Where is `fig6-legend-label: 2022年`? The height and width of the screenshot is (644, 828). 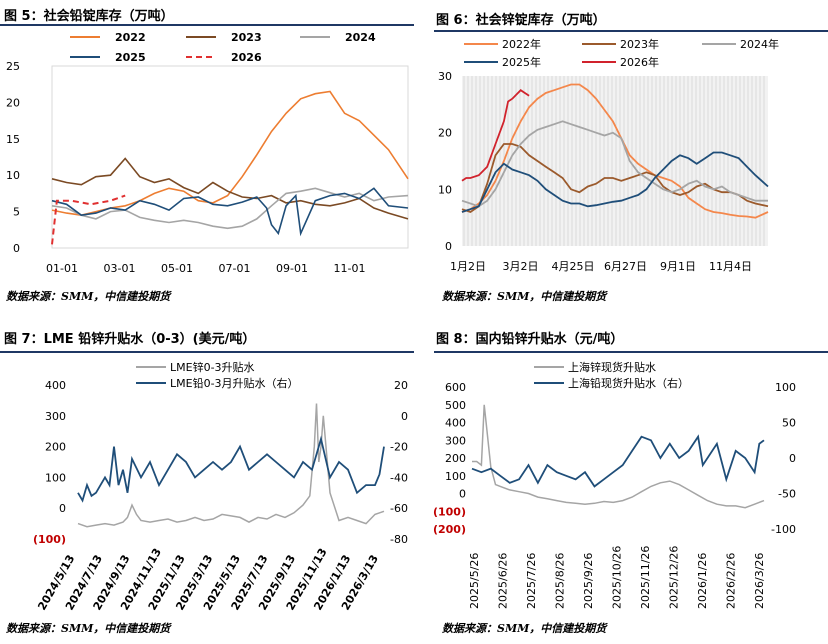
fig6-legend-label: 2022年 is located at coordinates (521, 44).